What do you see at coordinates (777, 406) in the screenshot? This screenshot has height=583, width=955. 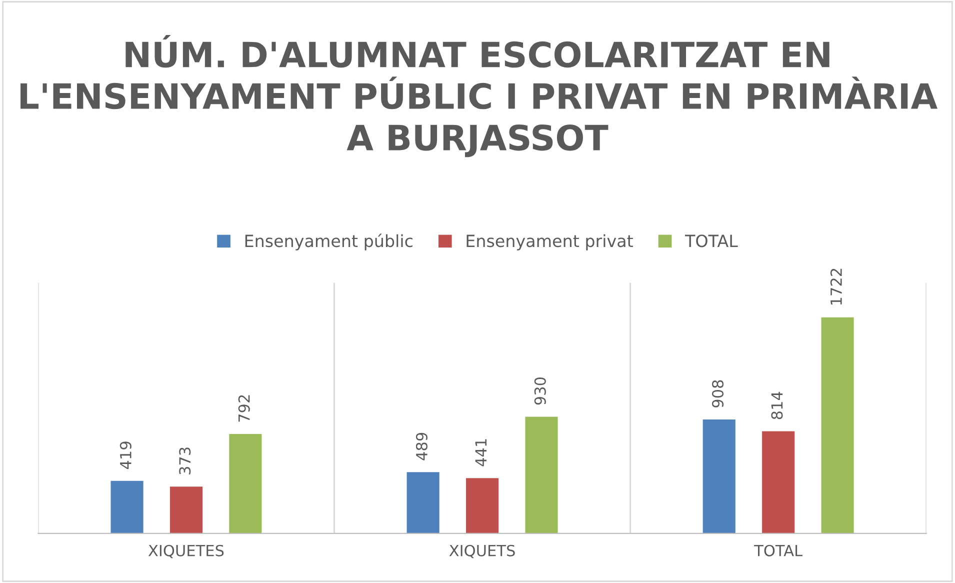 I see `data-label: 814` at bounding box center [777, 406].